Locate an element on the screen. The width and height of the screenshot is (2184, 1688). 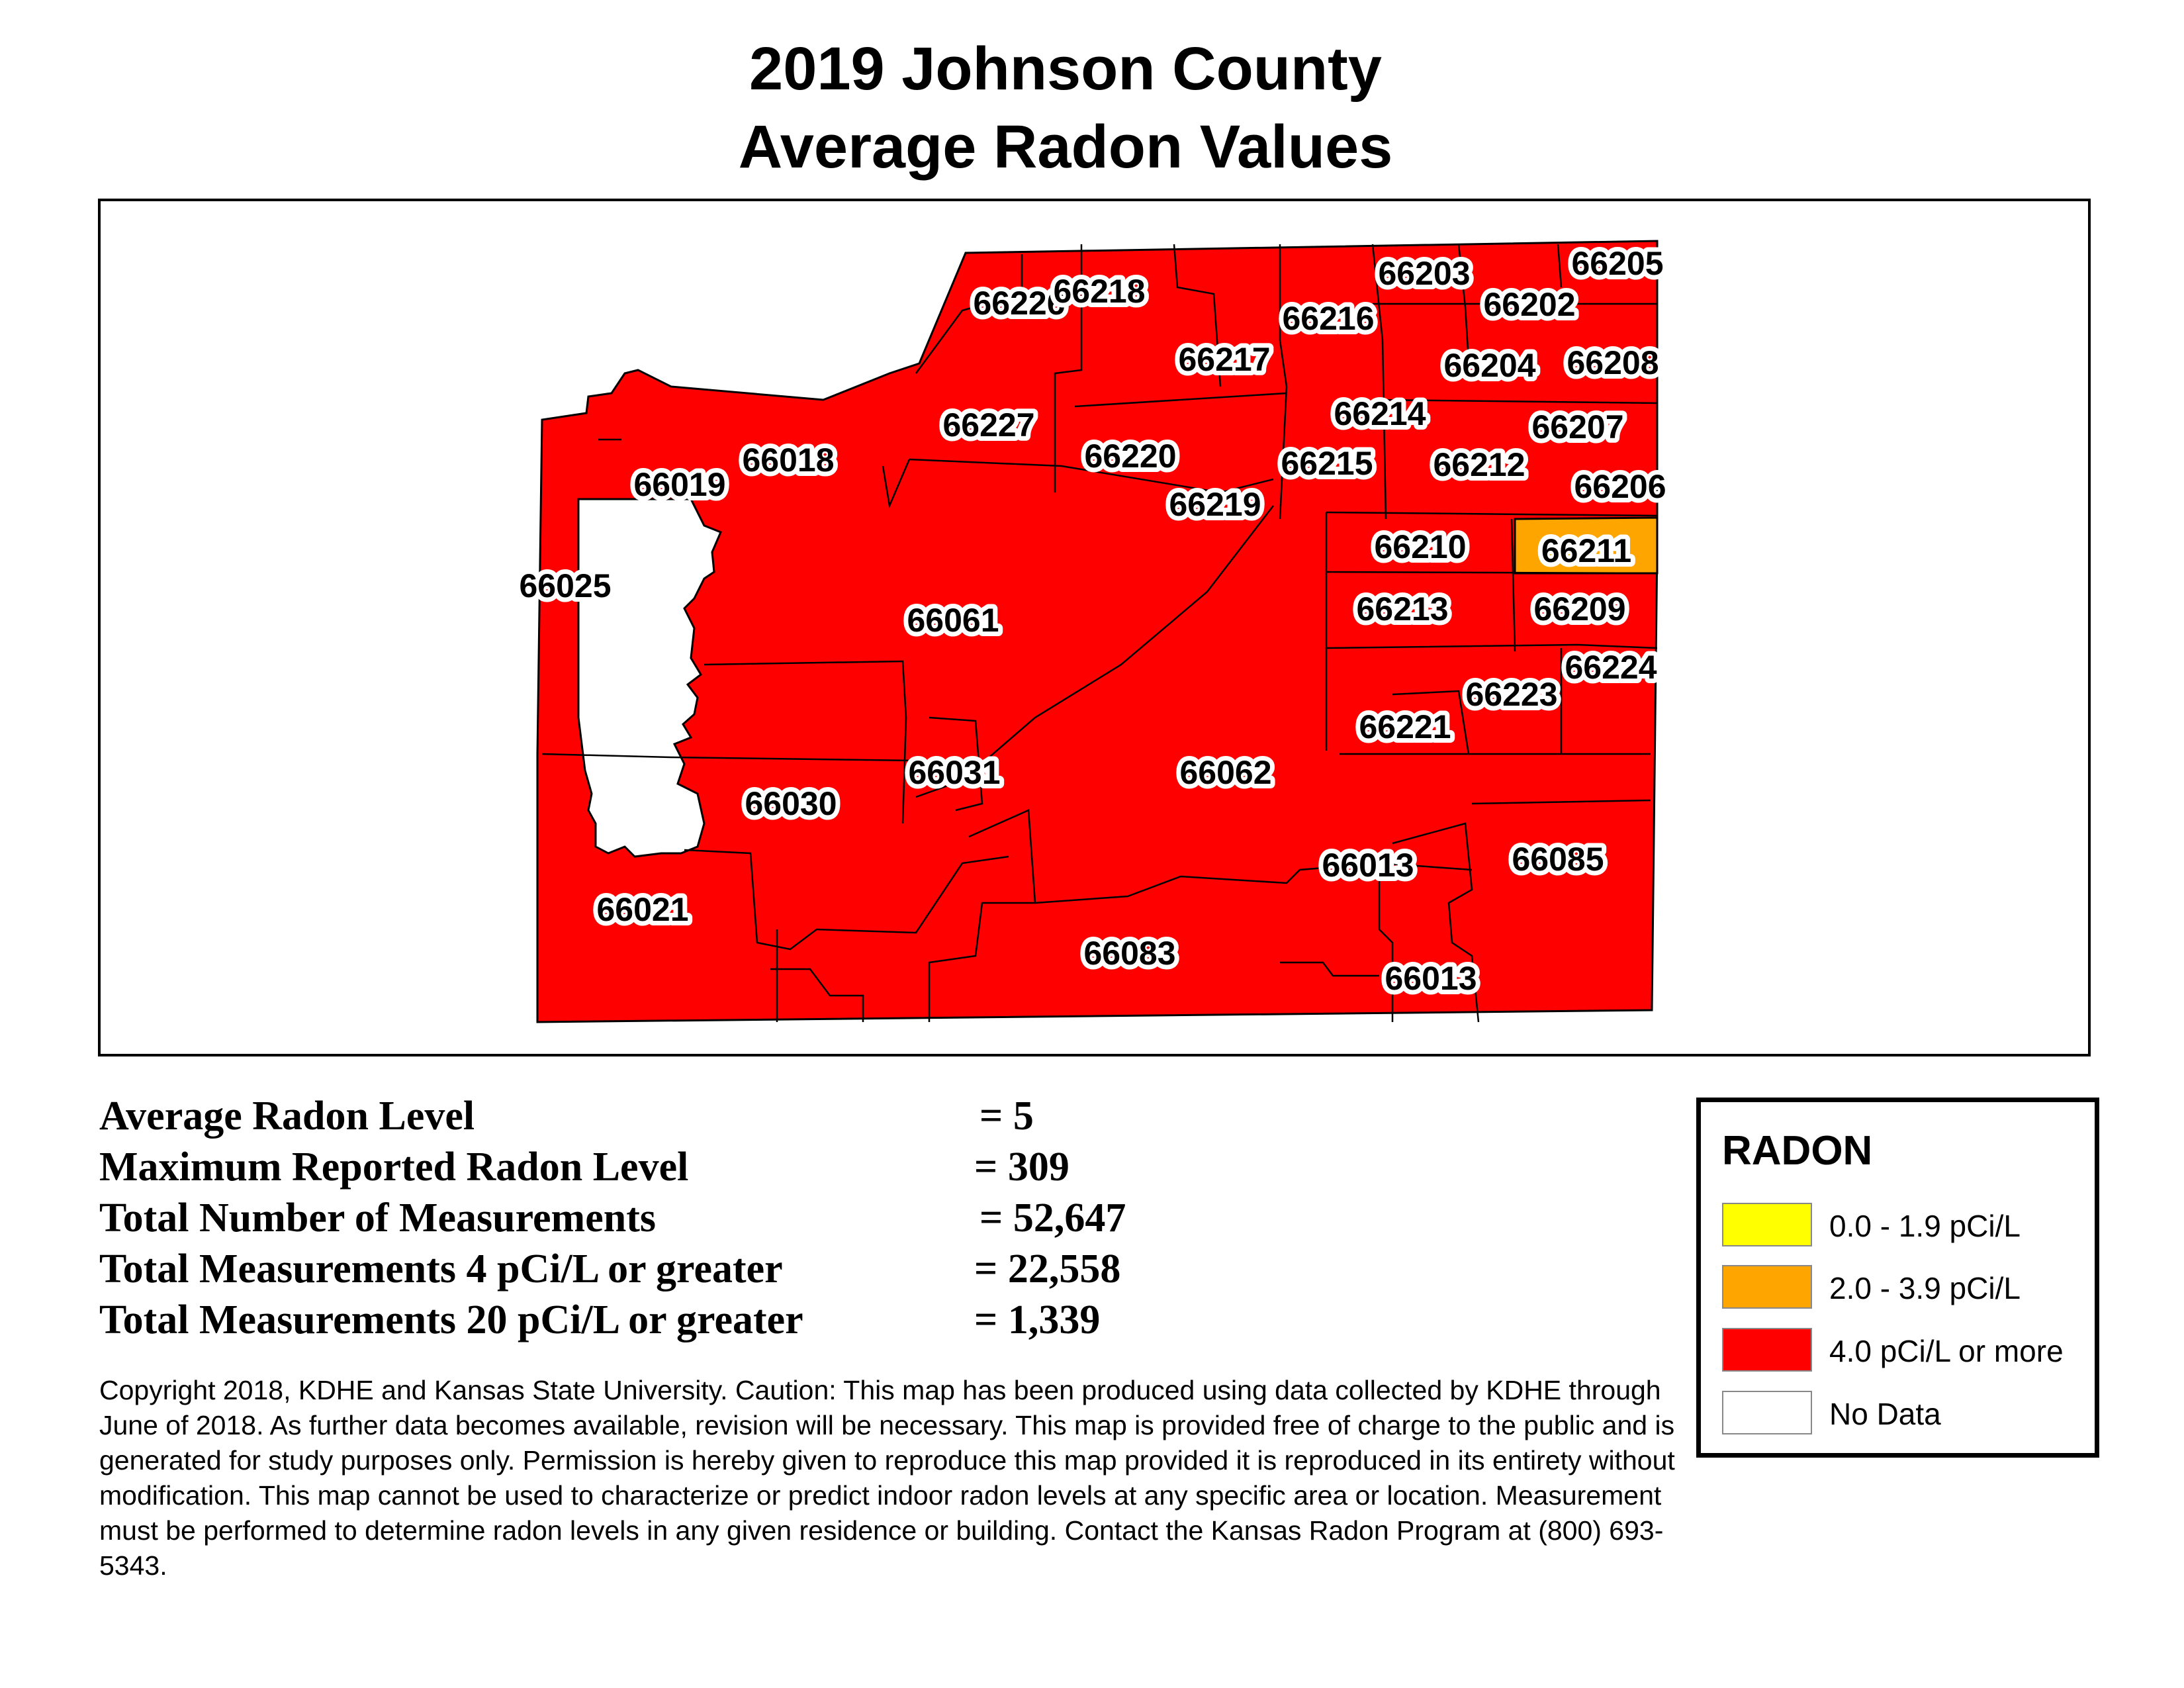
zip-label-66205: 66205 is located at coordinates (1617, 263).